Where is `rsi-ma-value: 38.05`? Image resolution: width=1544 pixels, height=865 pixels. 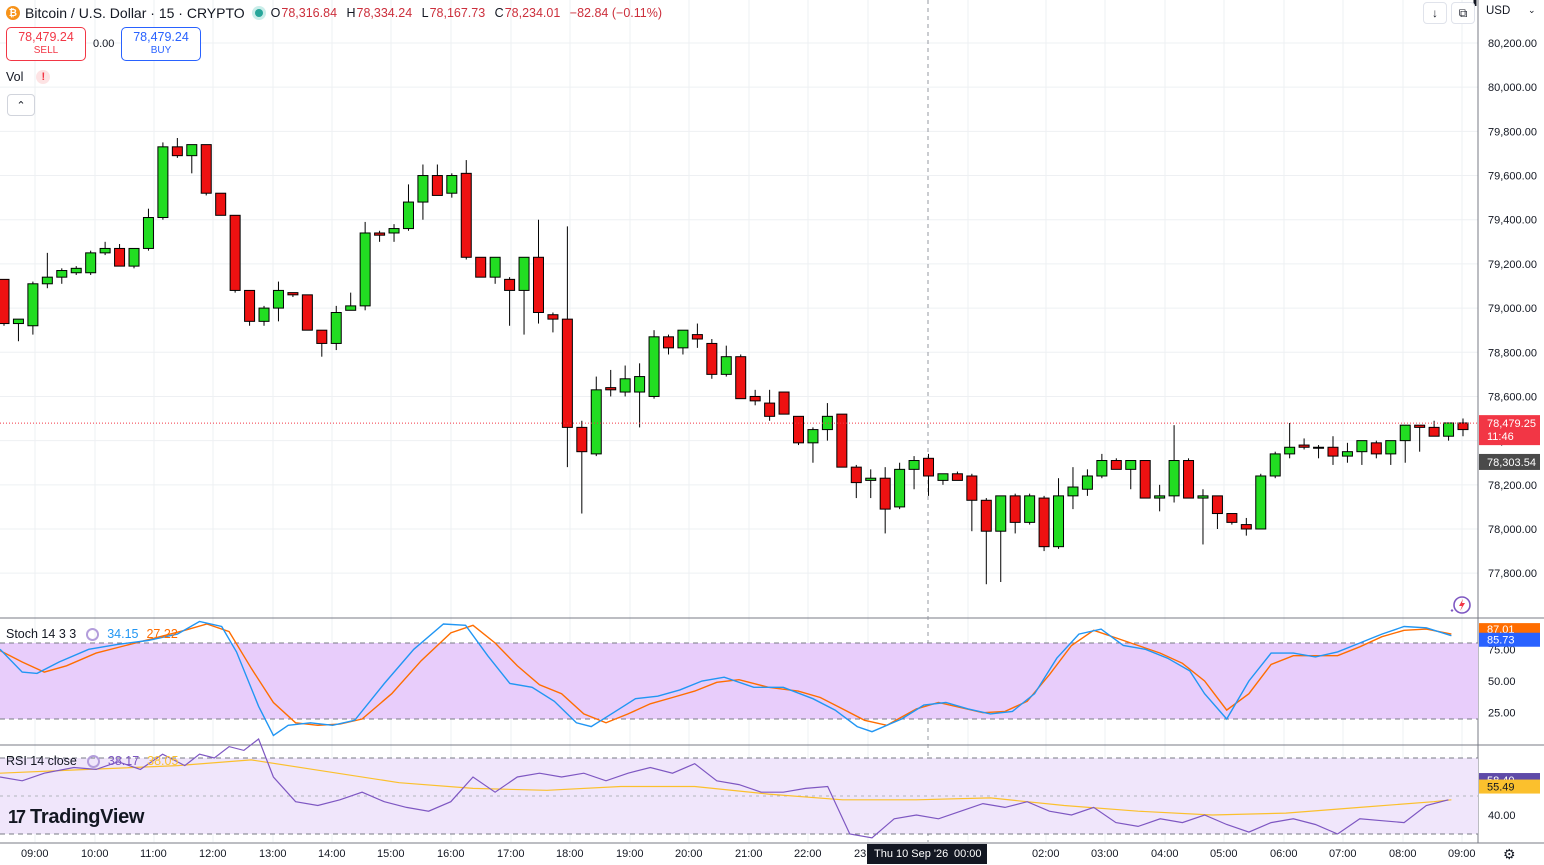 rsi-ma-value: 38.05 is located at coordinates (163, 761).